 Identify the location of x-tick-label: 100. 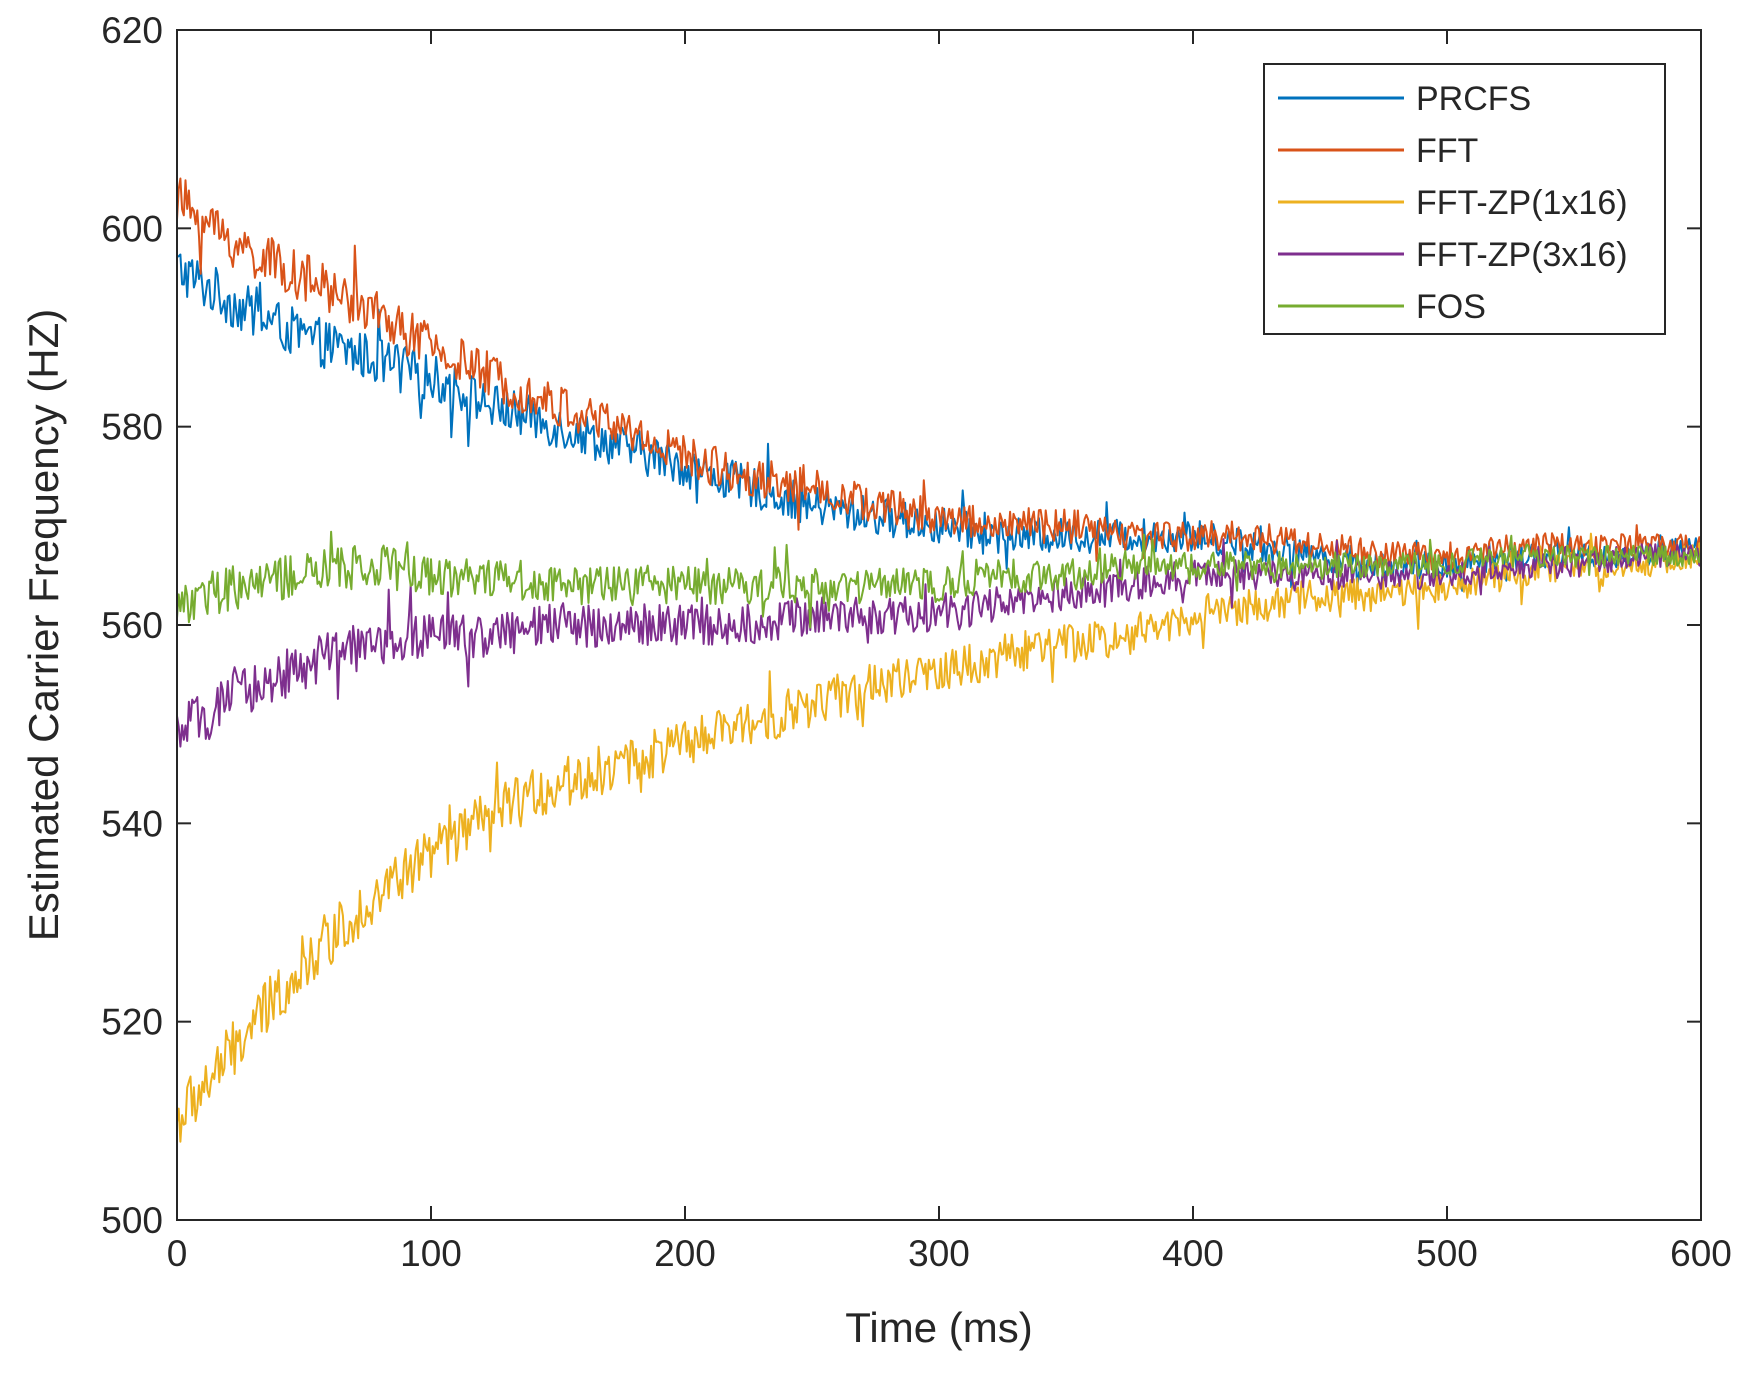
(431, 1253).